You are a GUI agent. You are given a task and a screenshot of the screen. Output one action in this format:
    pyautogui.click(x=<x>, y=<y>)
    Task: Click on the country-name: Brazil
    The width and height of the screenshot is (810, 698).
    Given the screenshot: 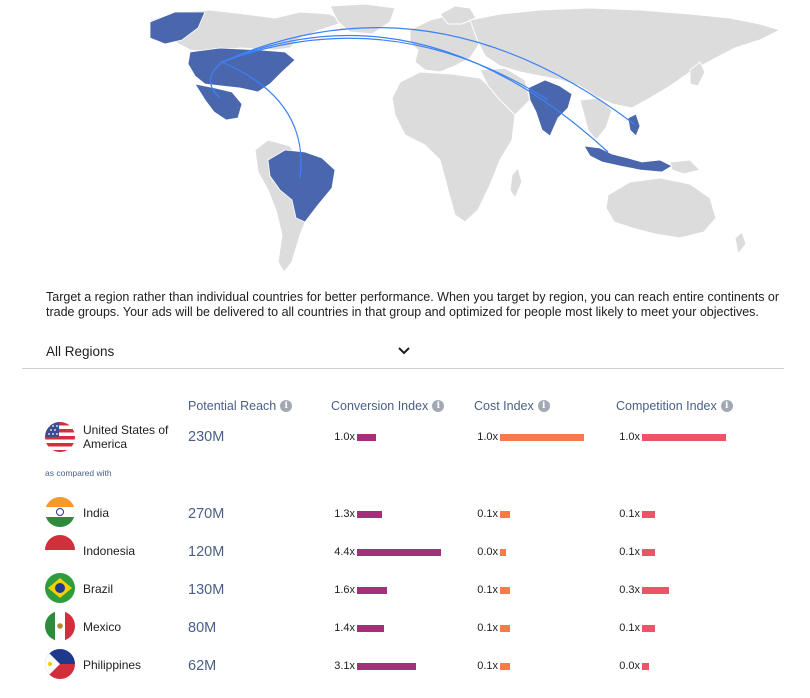 What is the action you would take?
    pyautogui.click(x=98, y=589)
    